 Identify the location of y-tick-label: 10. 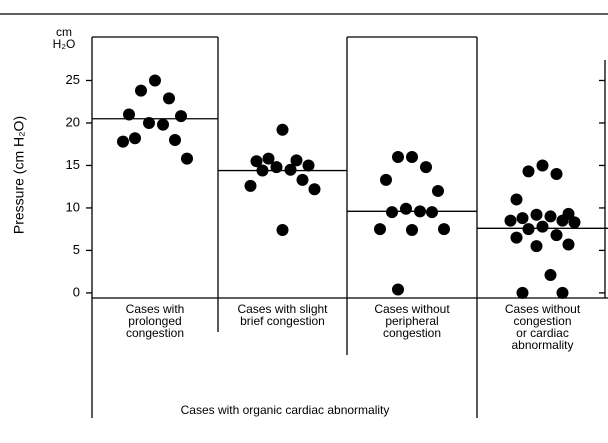
(73, 206).